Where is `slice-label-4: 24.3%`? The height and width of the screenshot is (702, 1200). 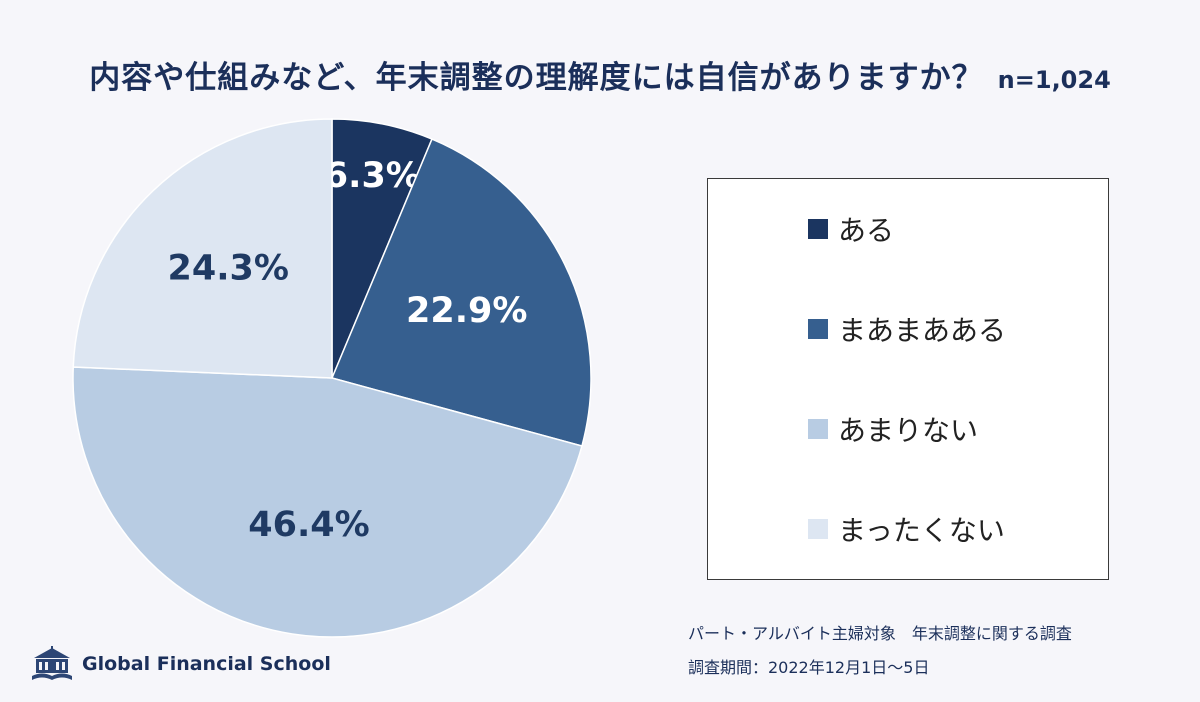 slice-label-4: 24.3% is located at coordinates (227, 269).